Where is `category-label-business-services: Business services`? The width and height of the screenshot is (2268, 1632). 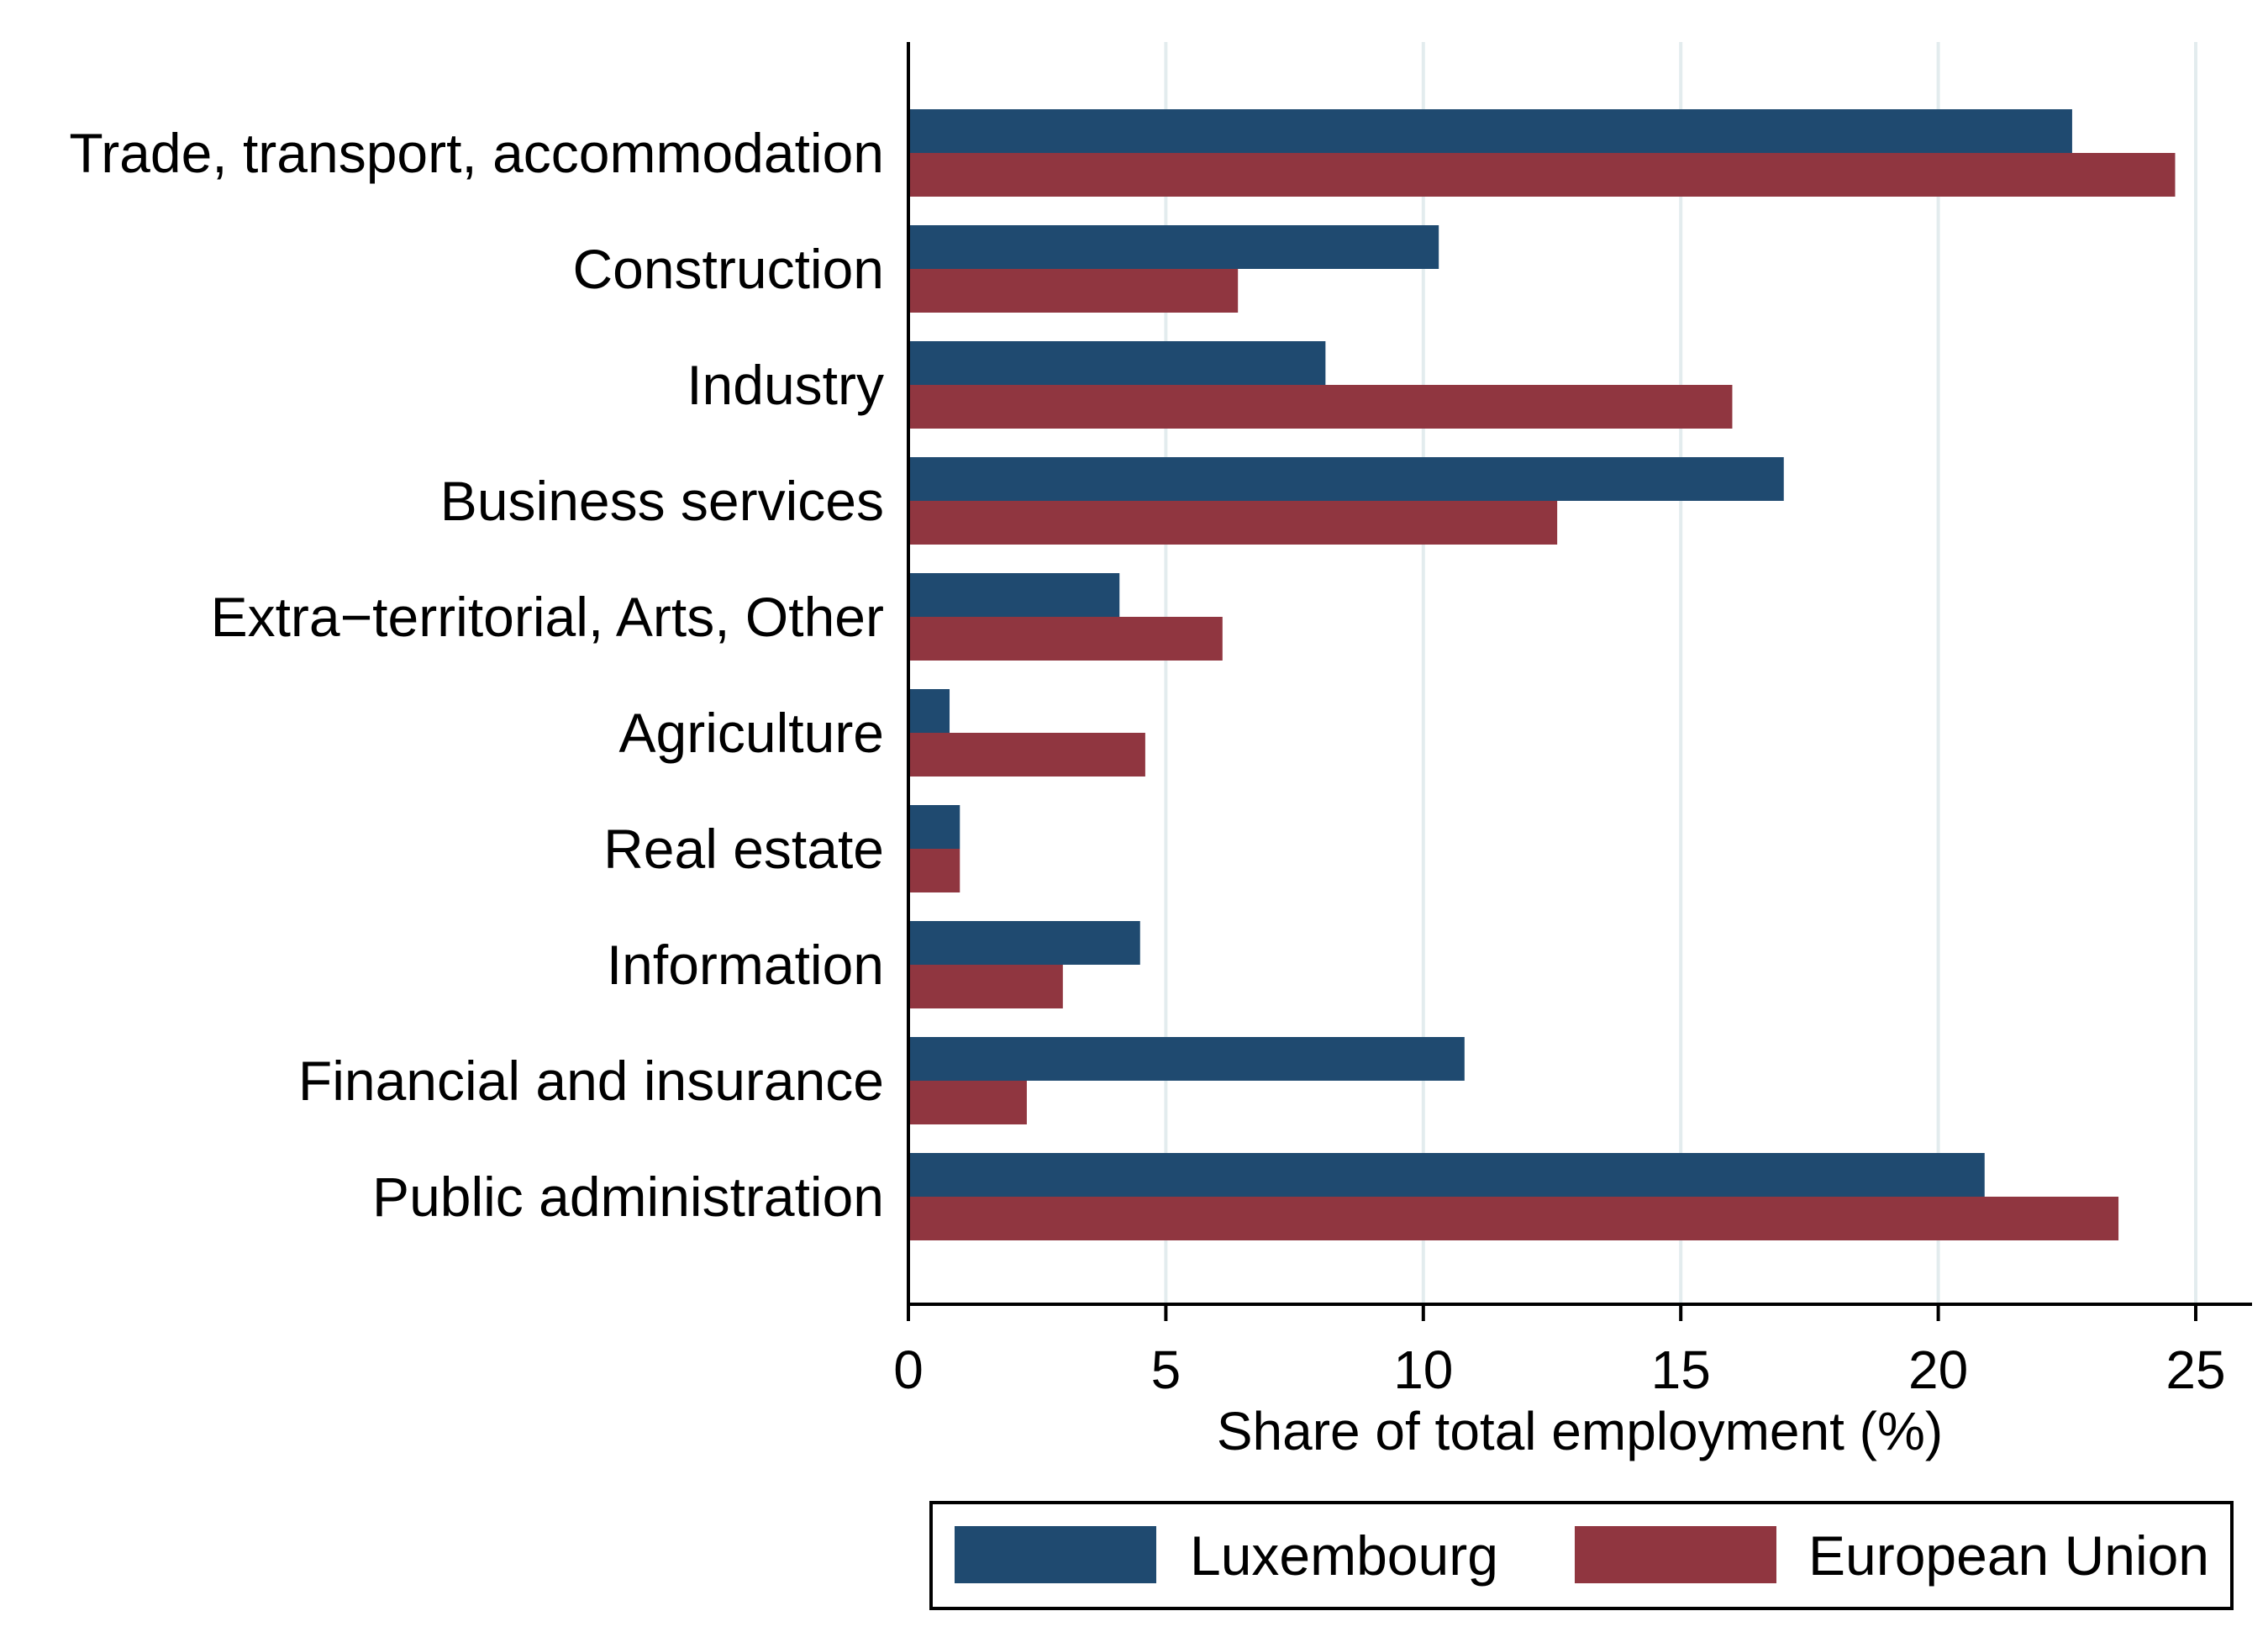
category-label-business-services: Business services is located at coordinates (662, 501).